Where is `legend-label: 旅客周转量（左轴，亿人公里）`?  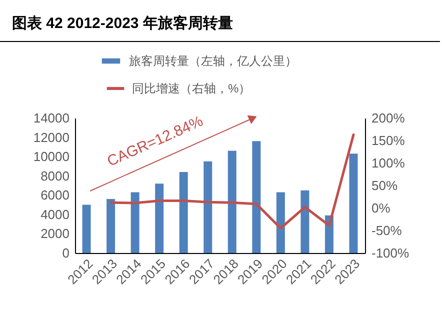 legend-label: 旅客周转量（左轴，亿人公里） is located at coordinates (213, 61).